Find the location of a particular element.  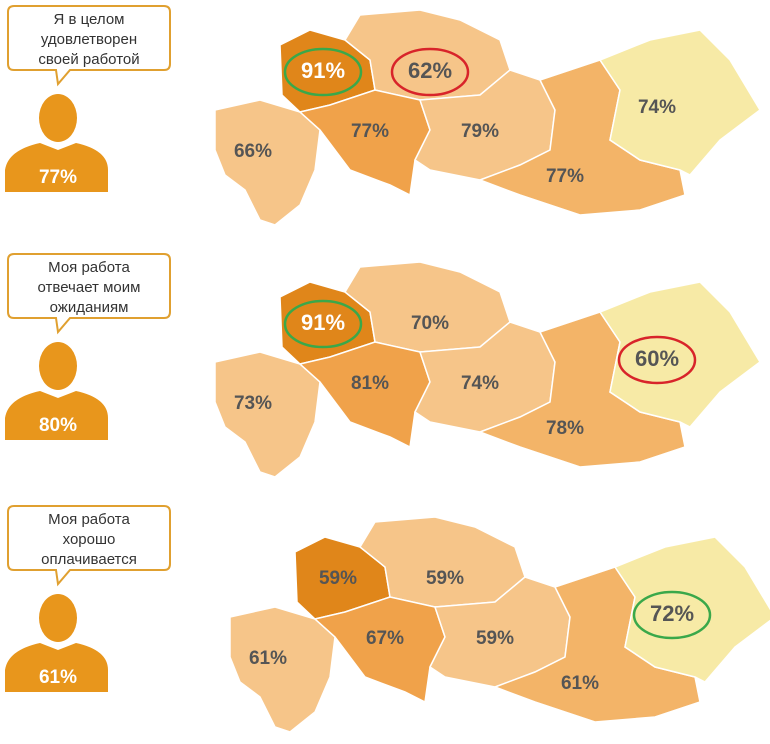

region-label: 78% is located at coordinates (565, 428).